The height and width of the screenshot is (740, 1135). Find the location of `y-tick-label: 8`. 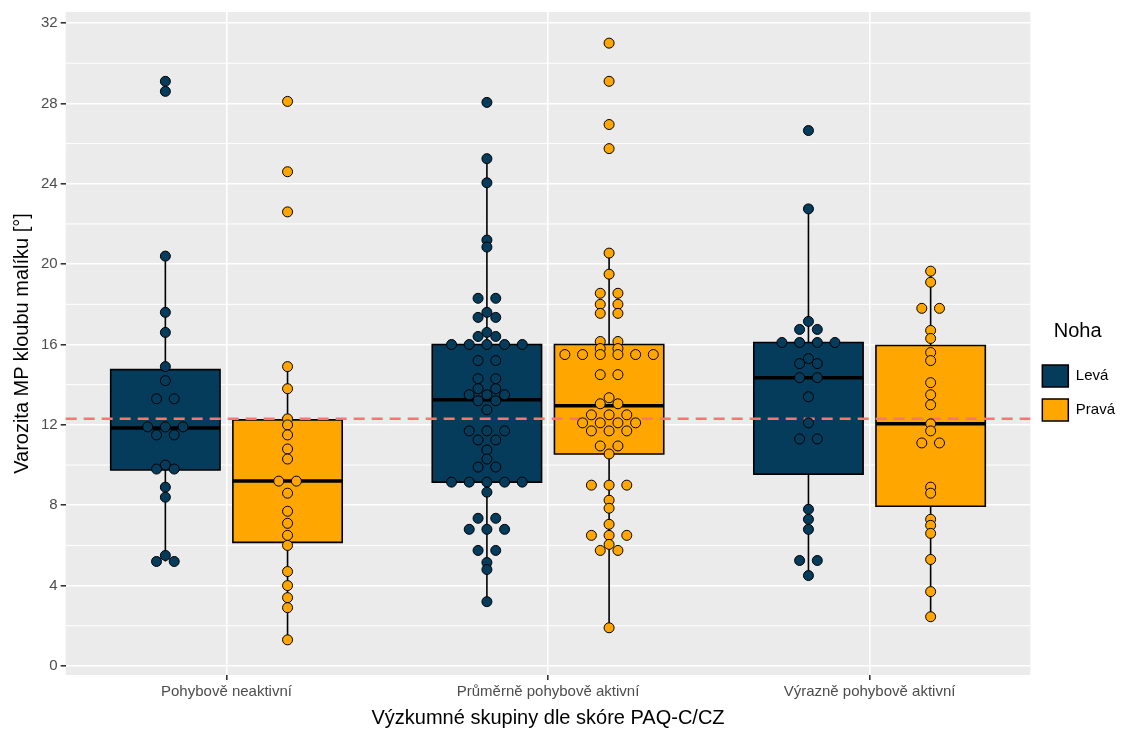

y-tick-label: 8 is located at coordinates (53, 504).